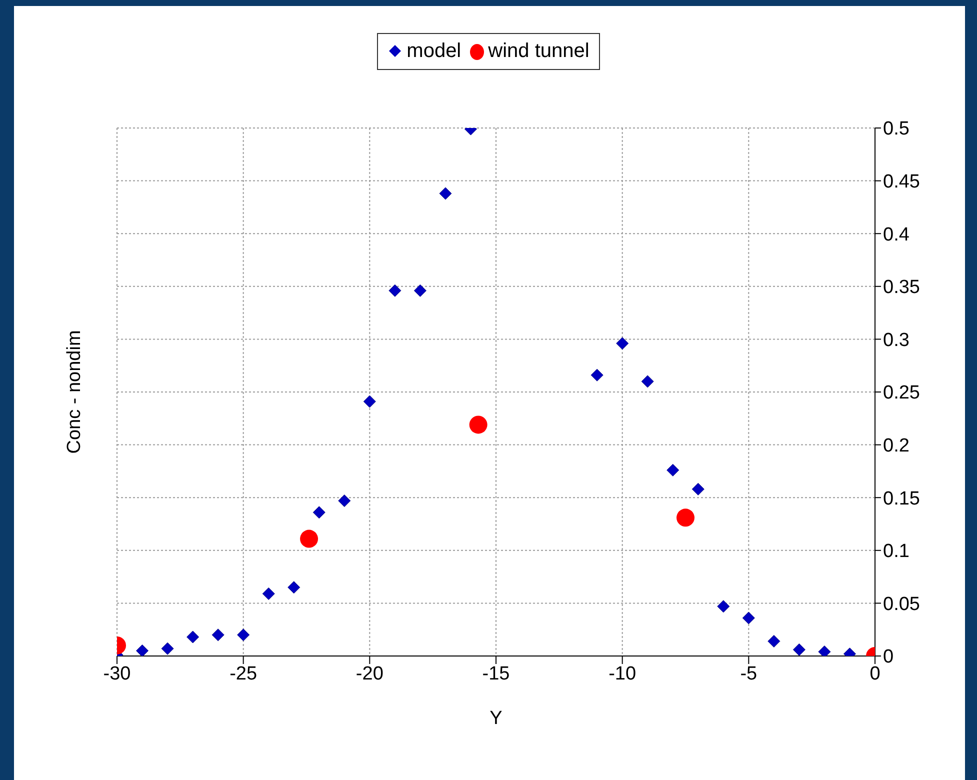  Describe the element at coordinates (875, 673) in the screenshot. I see `x-tick-label: 0` at that location.